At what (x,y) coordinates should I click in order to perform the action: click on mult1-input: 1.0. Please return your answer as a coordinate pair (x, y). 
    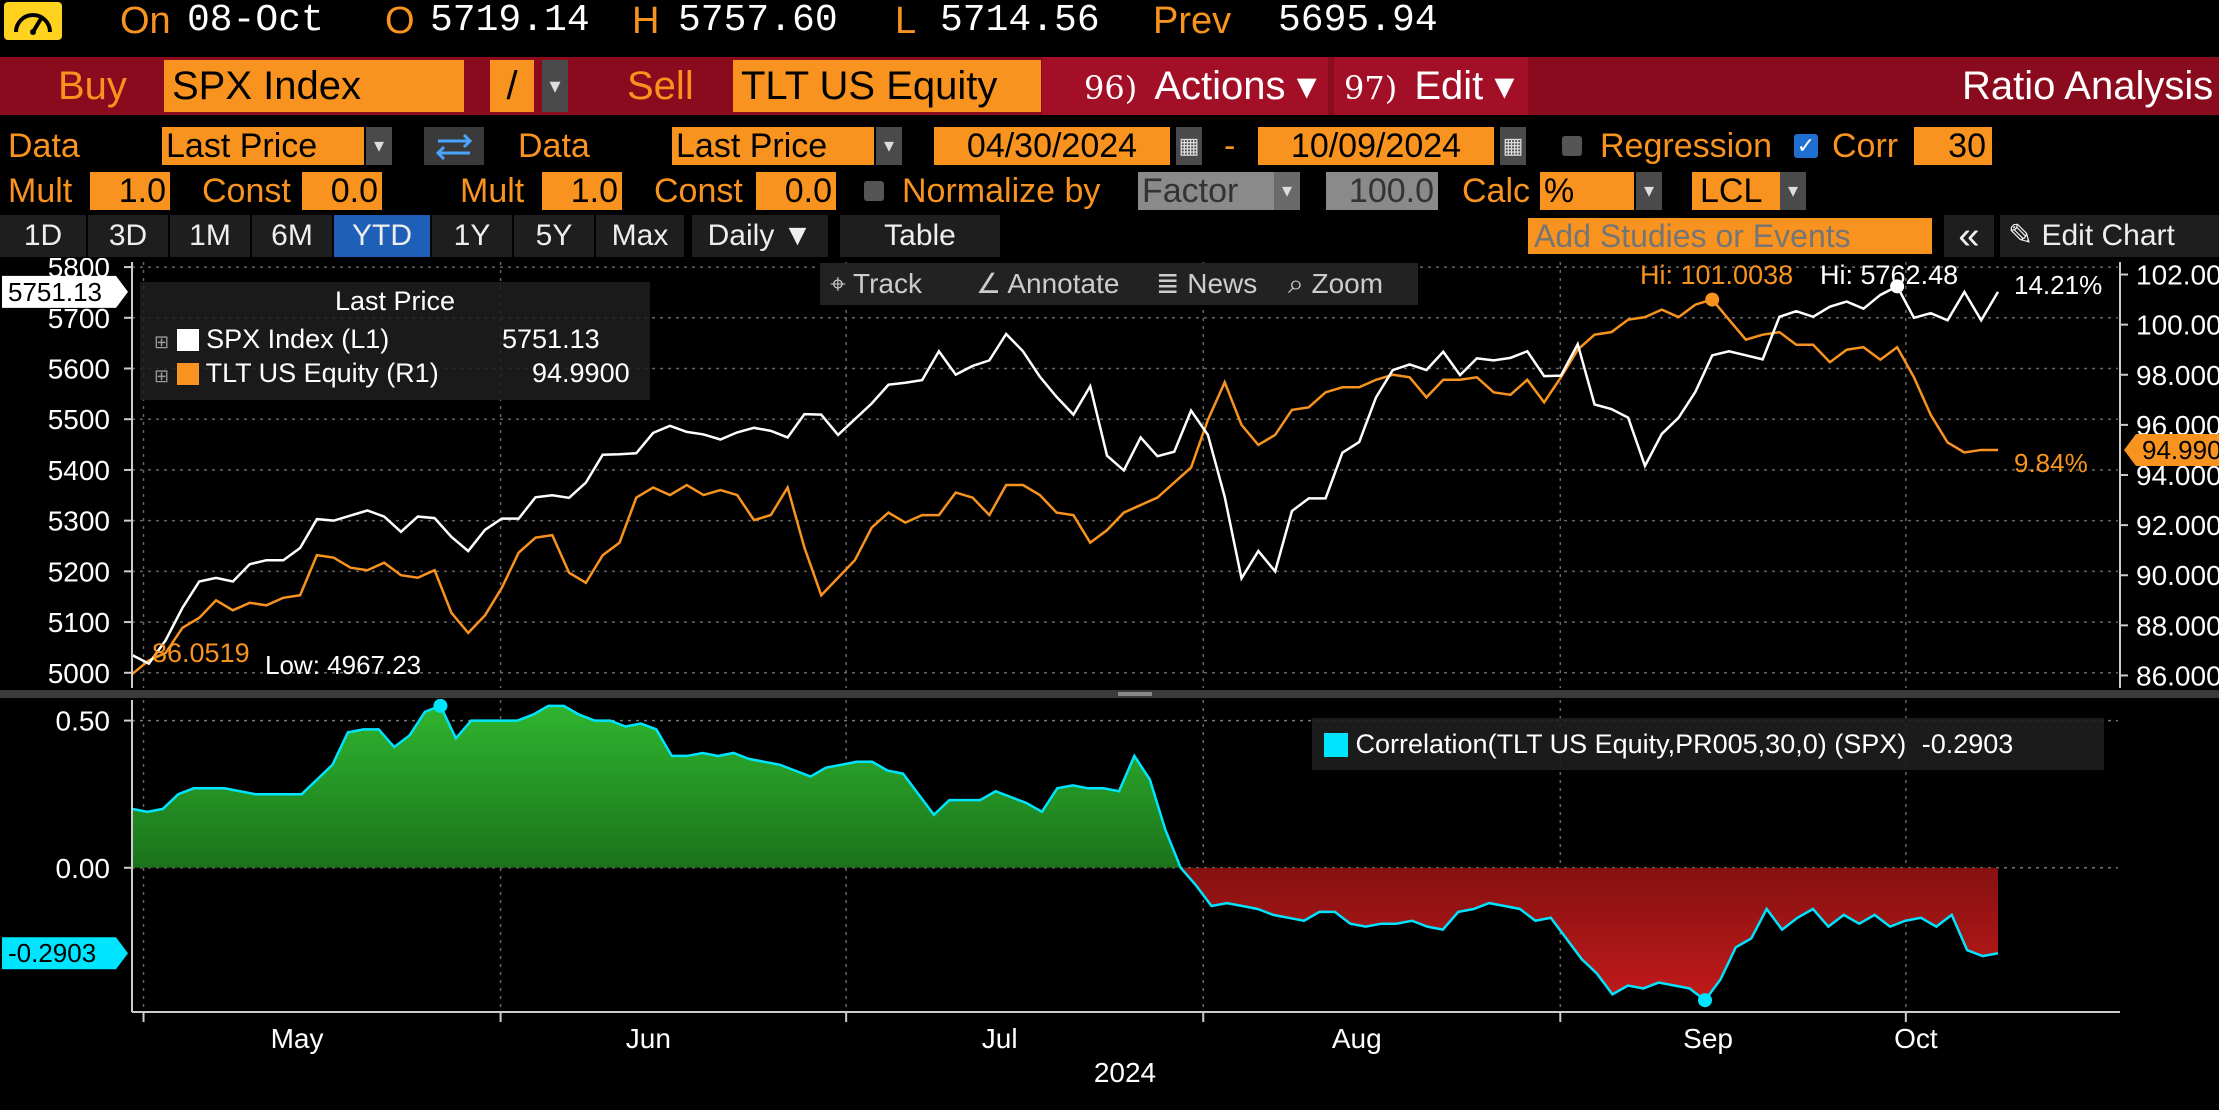
    Looking at the image, I should click on (130, 191).